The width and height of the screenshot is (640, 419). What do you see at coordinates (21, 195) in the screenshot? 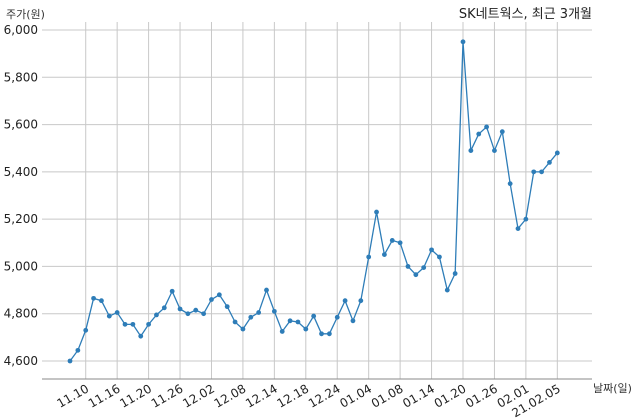
I see `y-tick-labels: 4,600 4,800 5,000 5,200 5,400 5,600 5,800 6,000` at bounding box center [21, 195].